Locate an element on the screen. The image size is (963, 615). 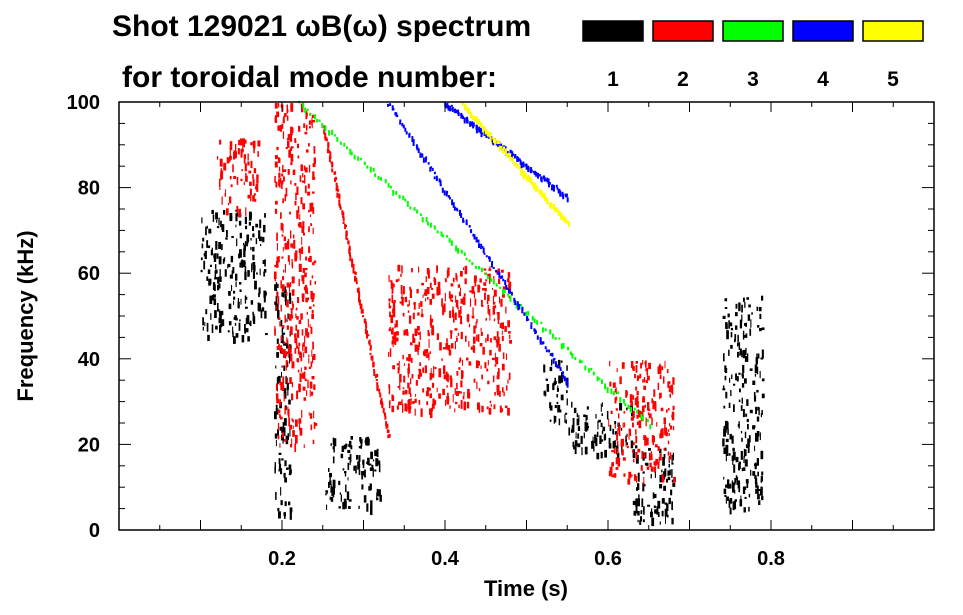
x-axis-title: Time (s) is located at coordinates (526, 588).